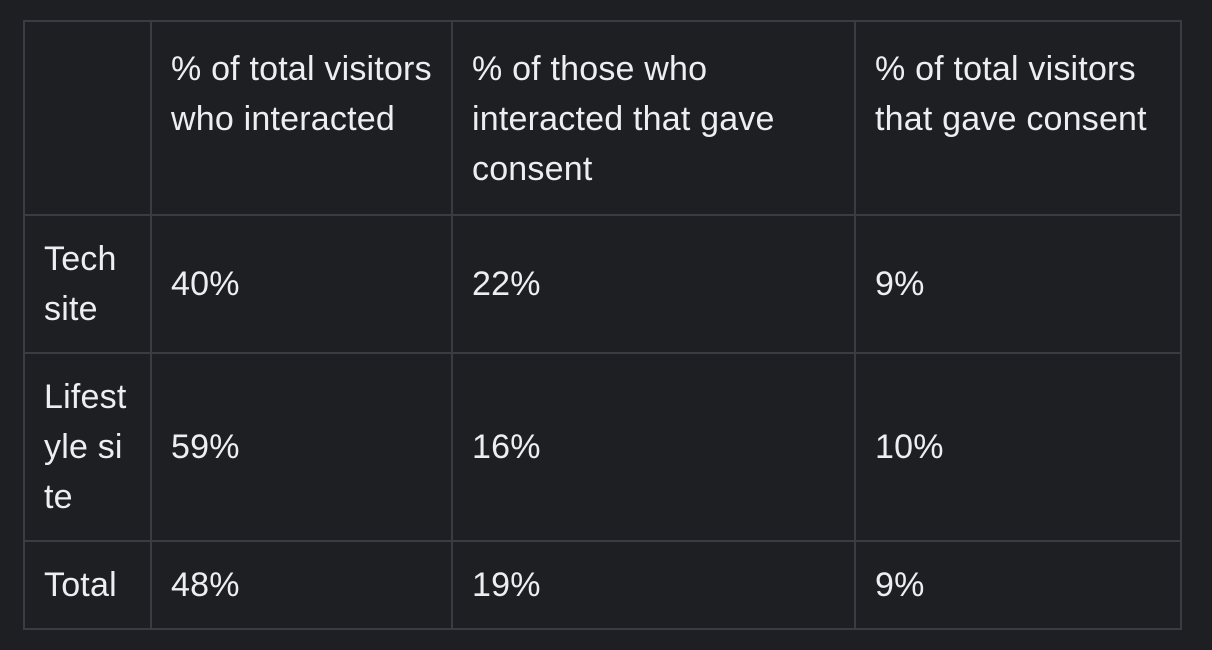  I want to click on table-cell: 59%, so click(301, 447).